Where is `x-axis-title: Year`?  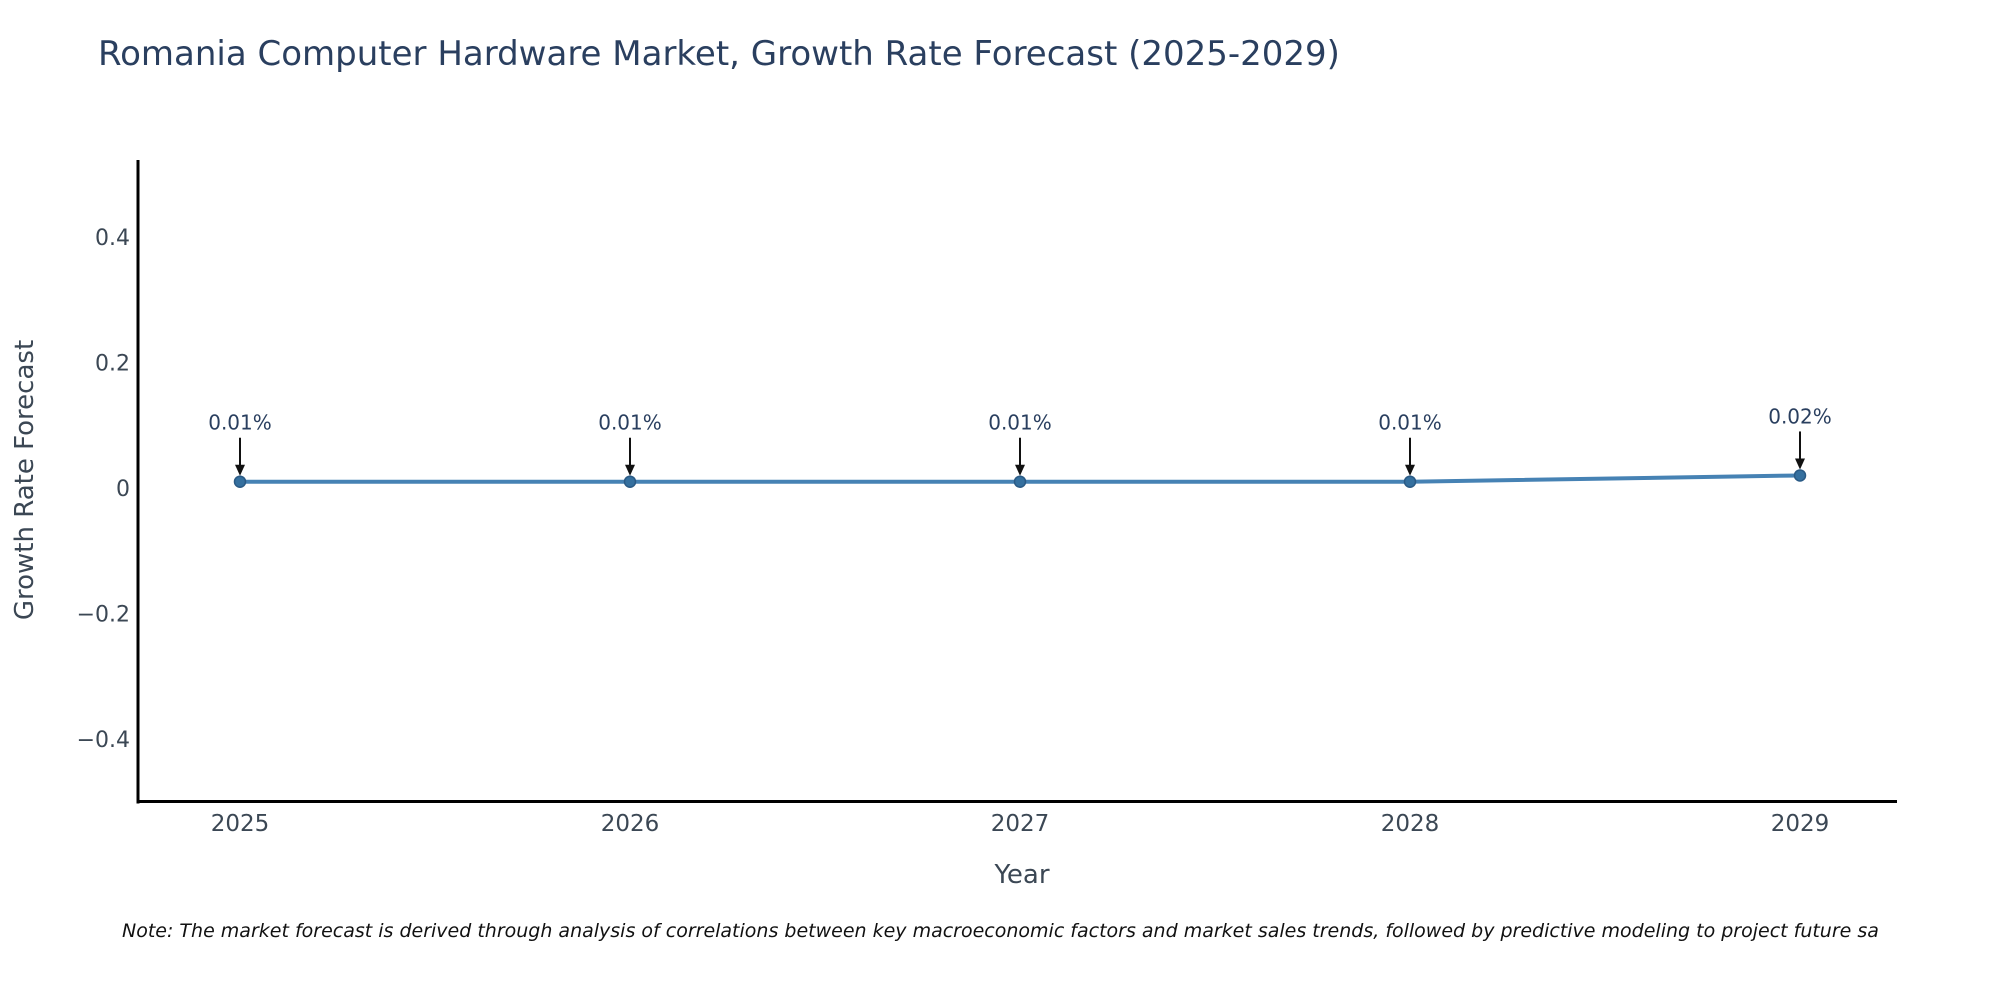
x-axis-title: Year is located at coordinates (1022, 875).